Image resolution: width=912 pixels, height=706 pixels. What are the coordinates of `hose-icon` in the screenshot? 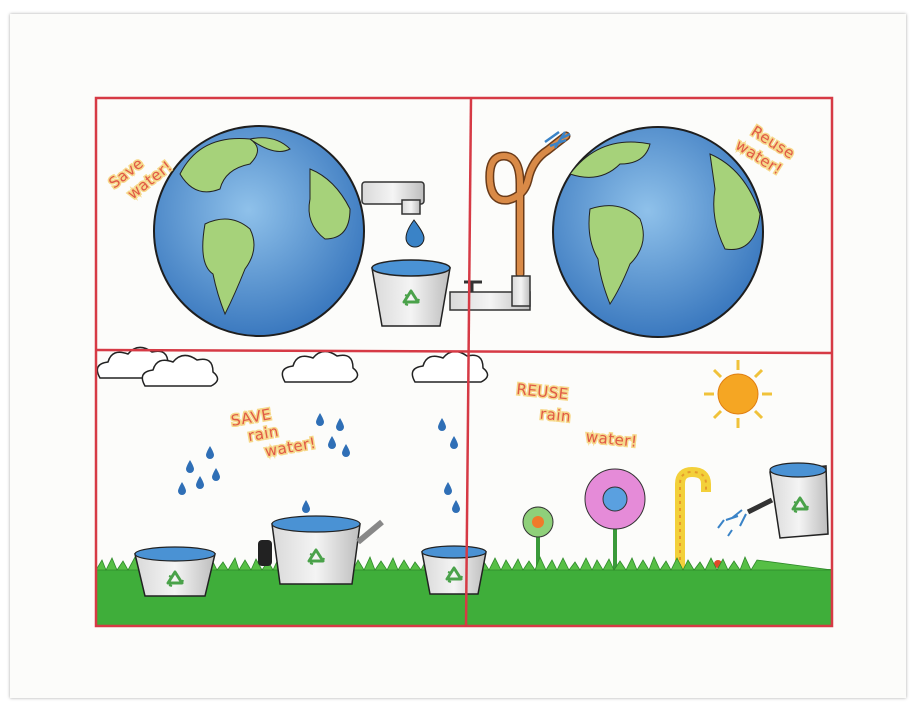 It's located at (528, 204).